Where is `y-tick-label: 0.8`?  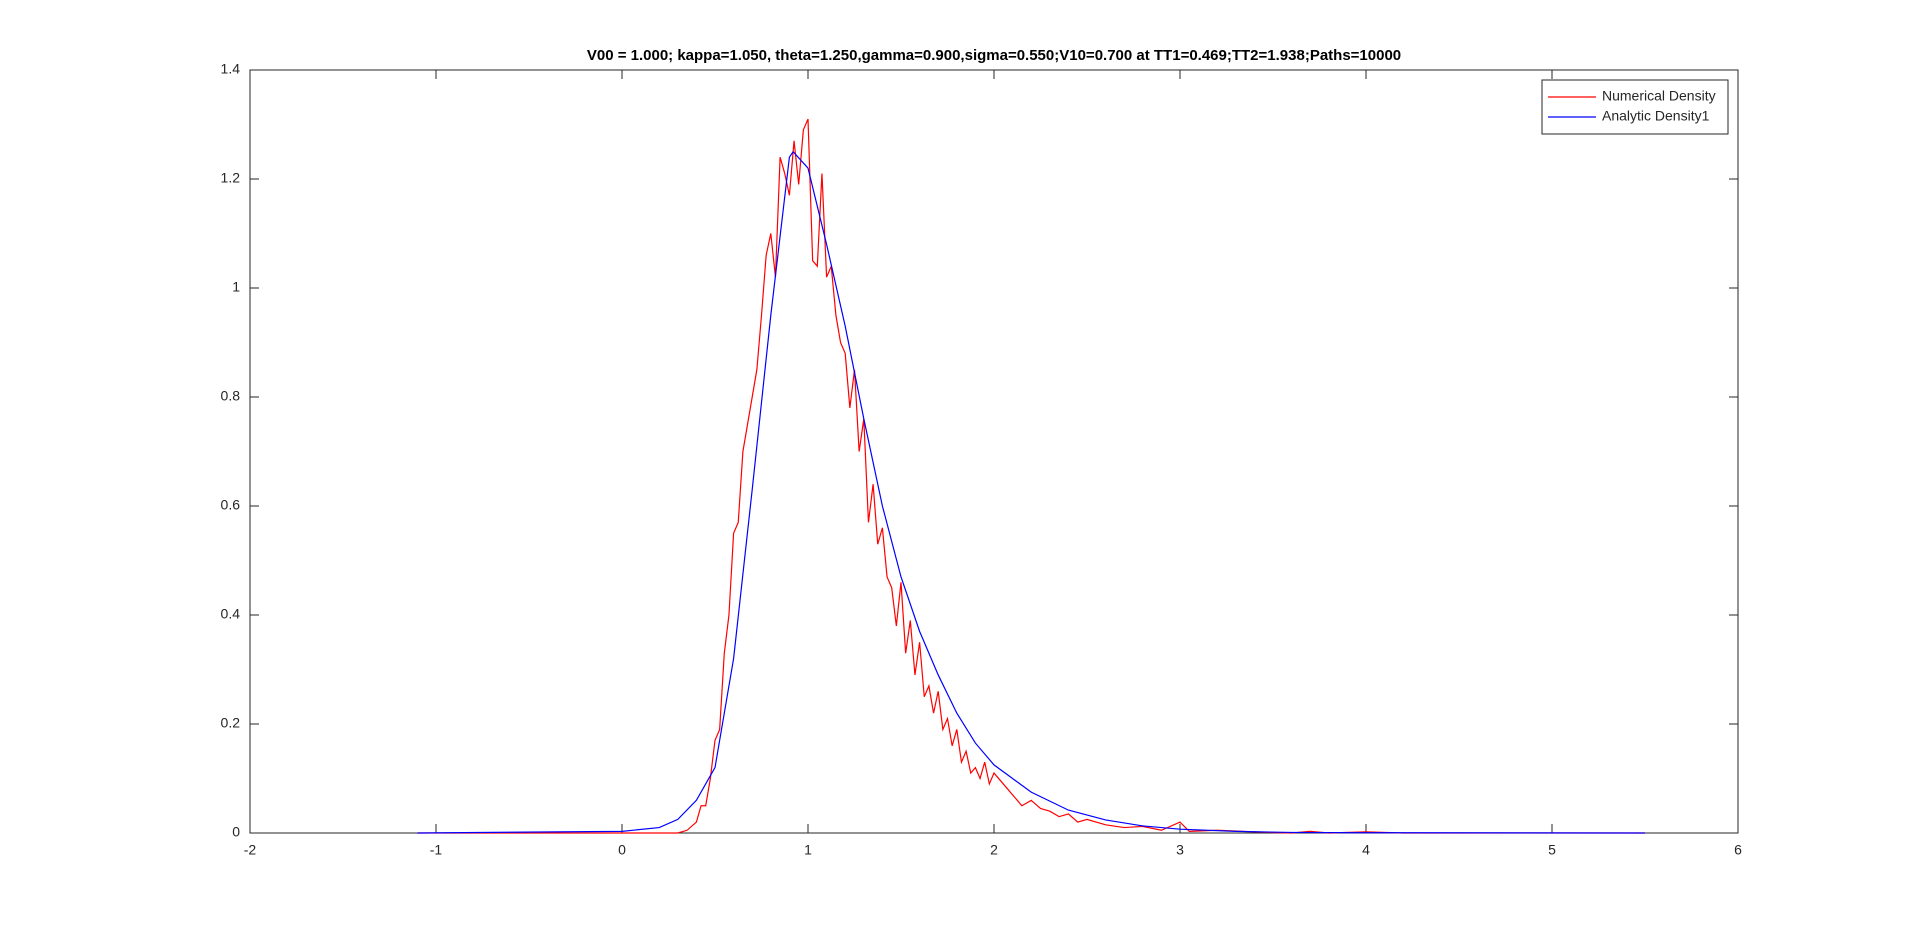 y-tick-label: 0.8 is located at coordinates (231, 396).